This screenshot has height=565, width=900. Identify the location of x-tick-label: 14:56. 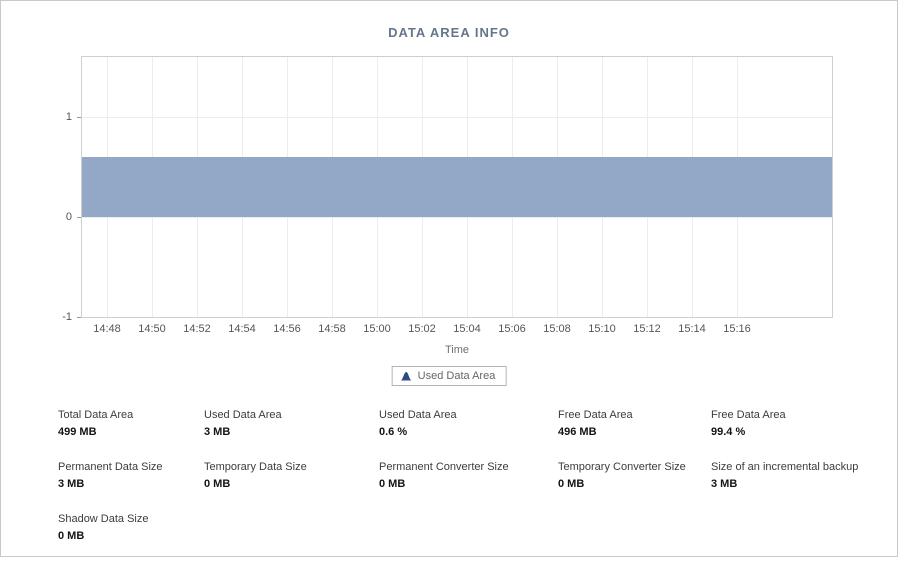
(287, 329).